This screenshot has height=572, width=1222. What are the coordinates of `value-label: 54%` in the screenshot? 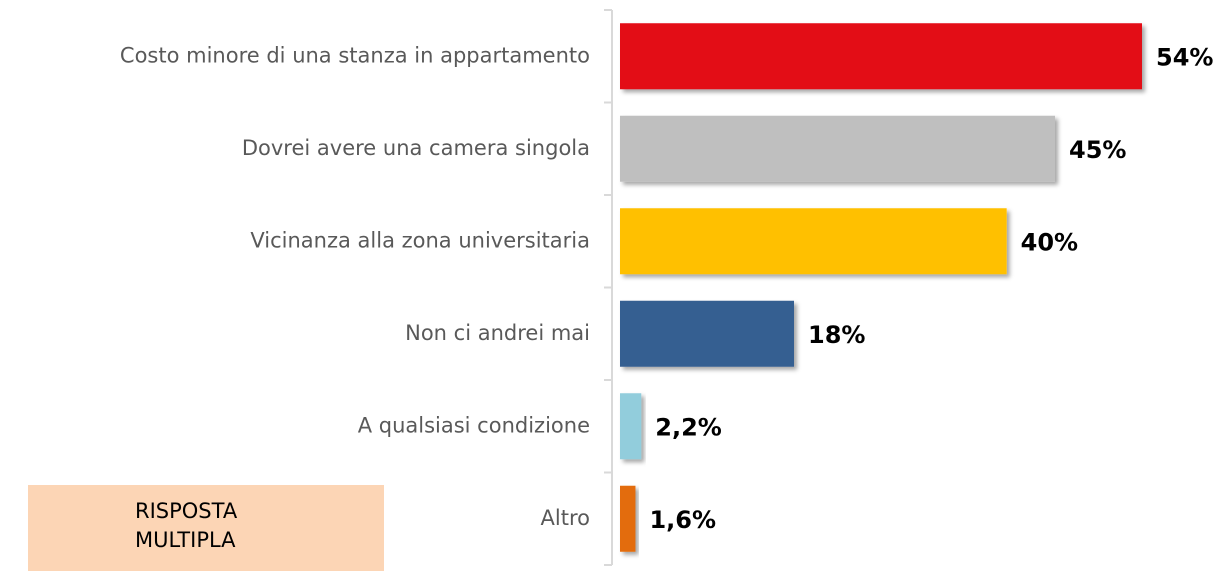 It's located at (1184, 57).